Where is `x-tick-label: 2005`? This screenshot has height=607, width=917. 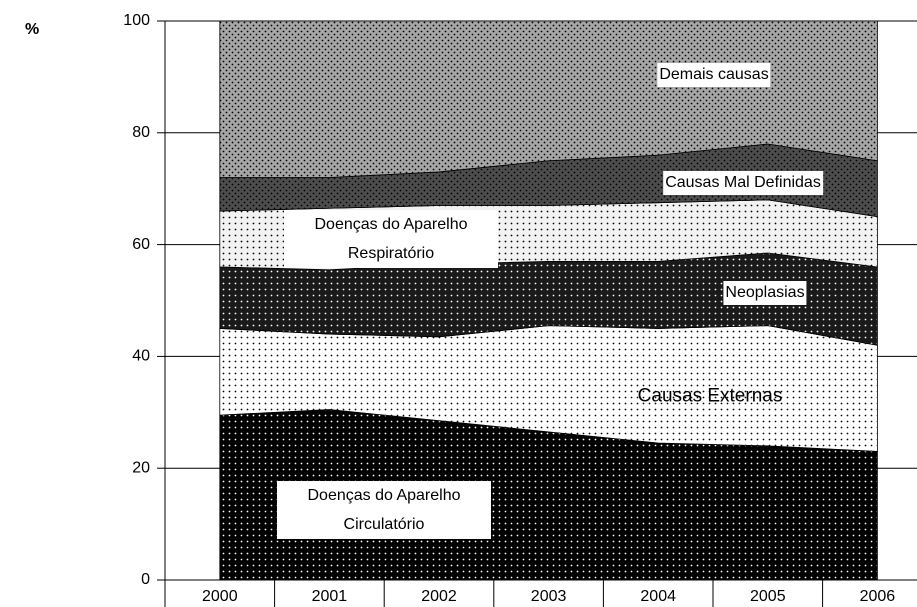
x-tick-label: 2005 is located at coordinates (768, 596).